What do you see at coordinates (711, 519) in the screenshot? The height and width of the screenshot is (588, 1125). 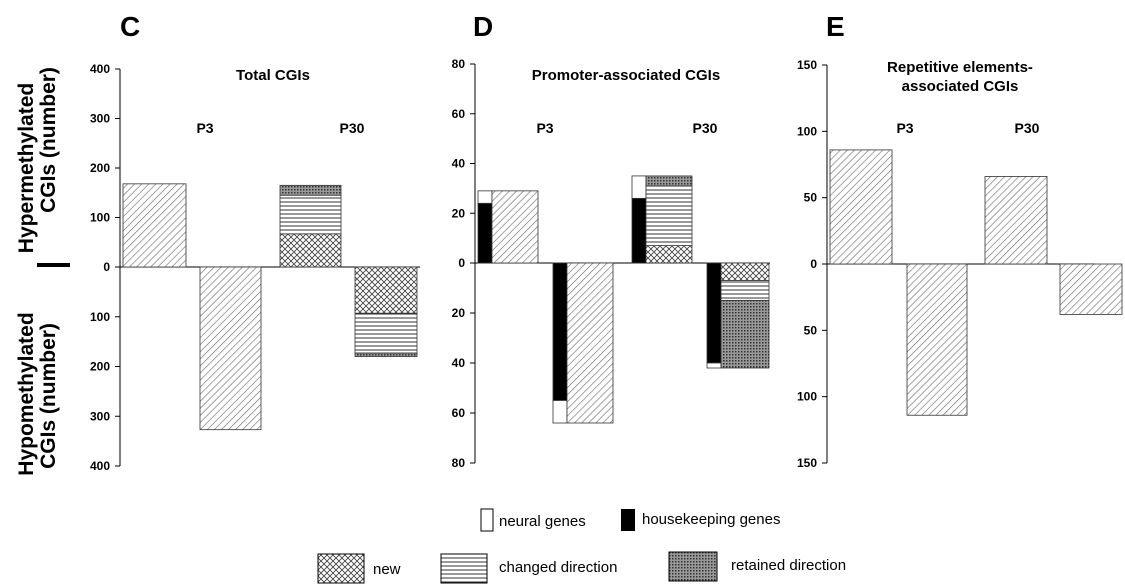 I see `legend-housekeeping-label: housekeeping genes` at bounding box center [711, 519].